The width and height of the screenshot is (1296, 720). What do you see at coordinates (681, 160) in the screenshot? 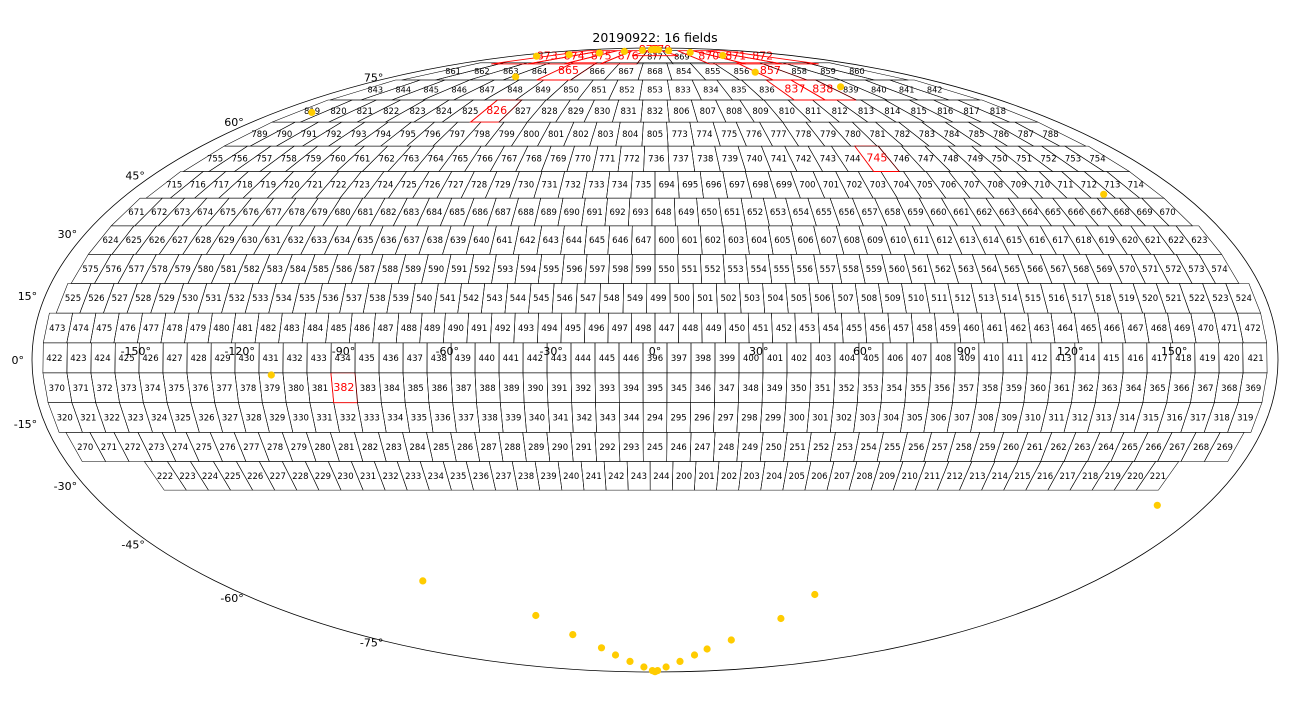
I see `field-label: 737` at bounding box center [681, 160].